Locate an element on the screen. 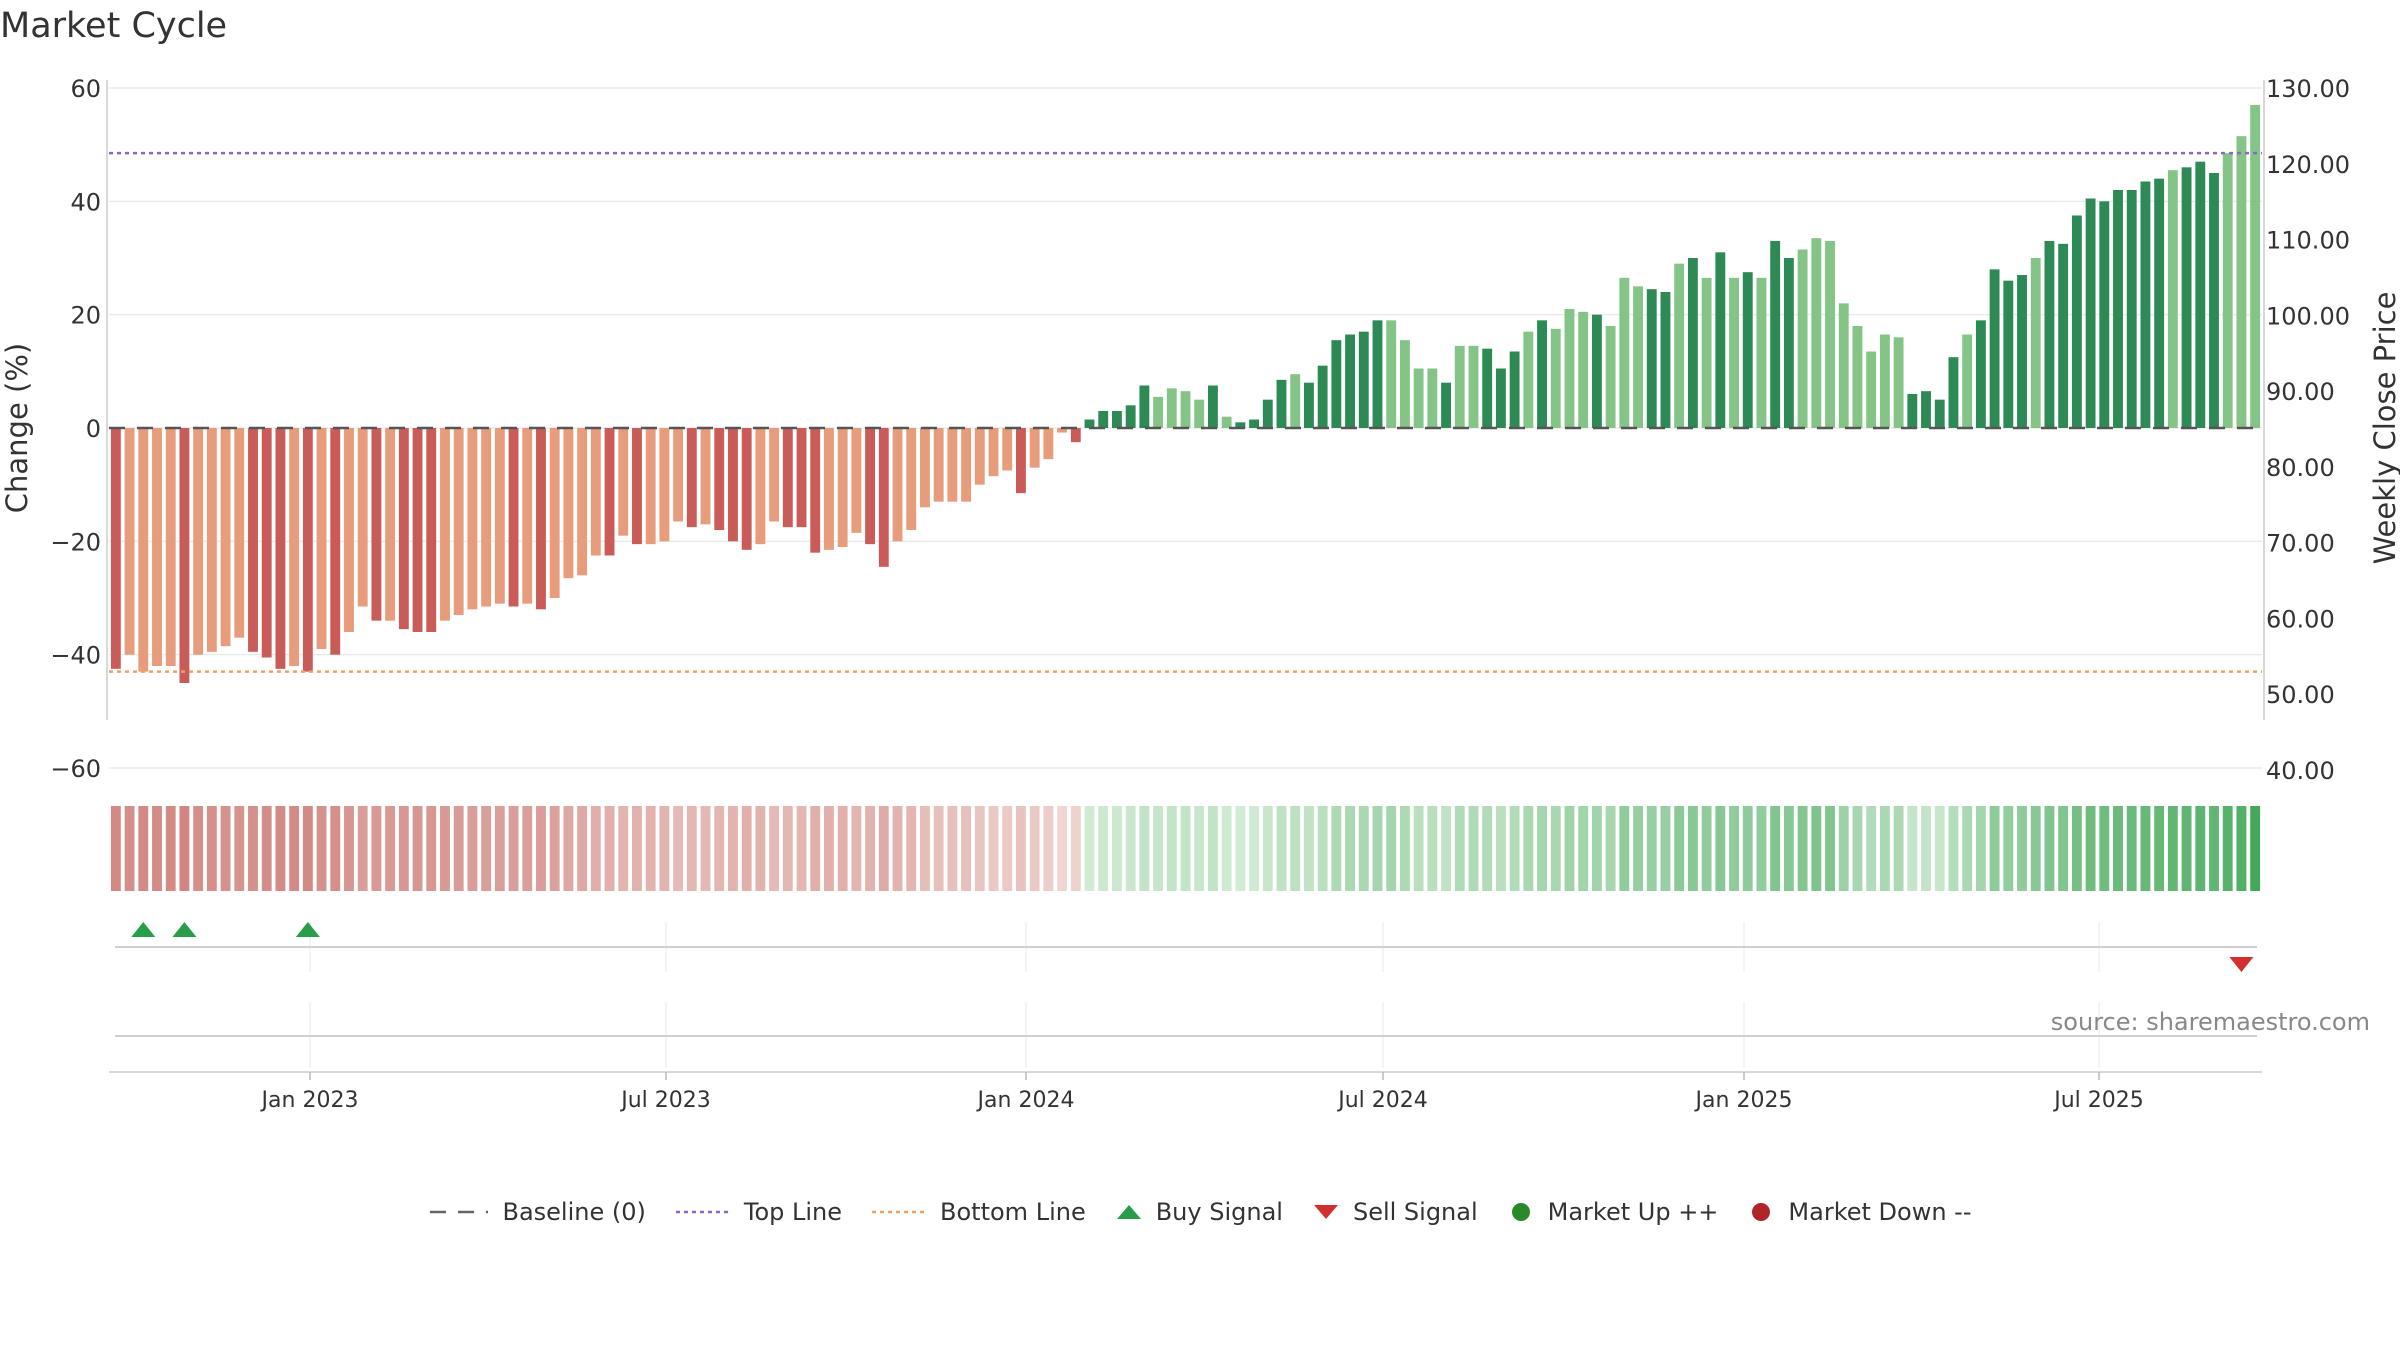 The height and width of the screenshot is (1350, 2400). y2-tick-label: 120.00 is located at coordinates (2308, 165).